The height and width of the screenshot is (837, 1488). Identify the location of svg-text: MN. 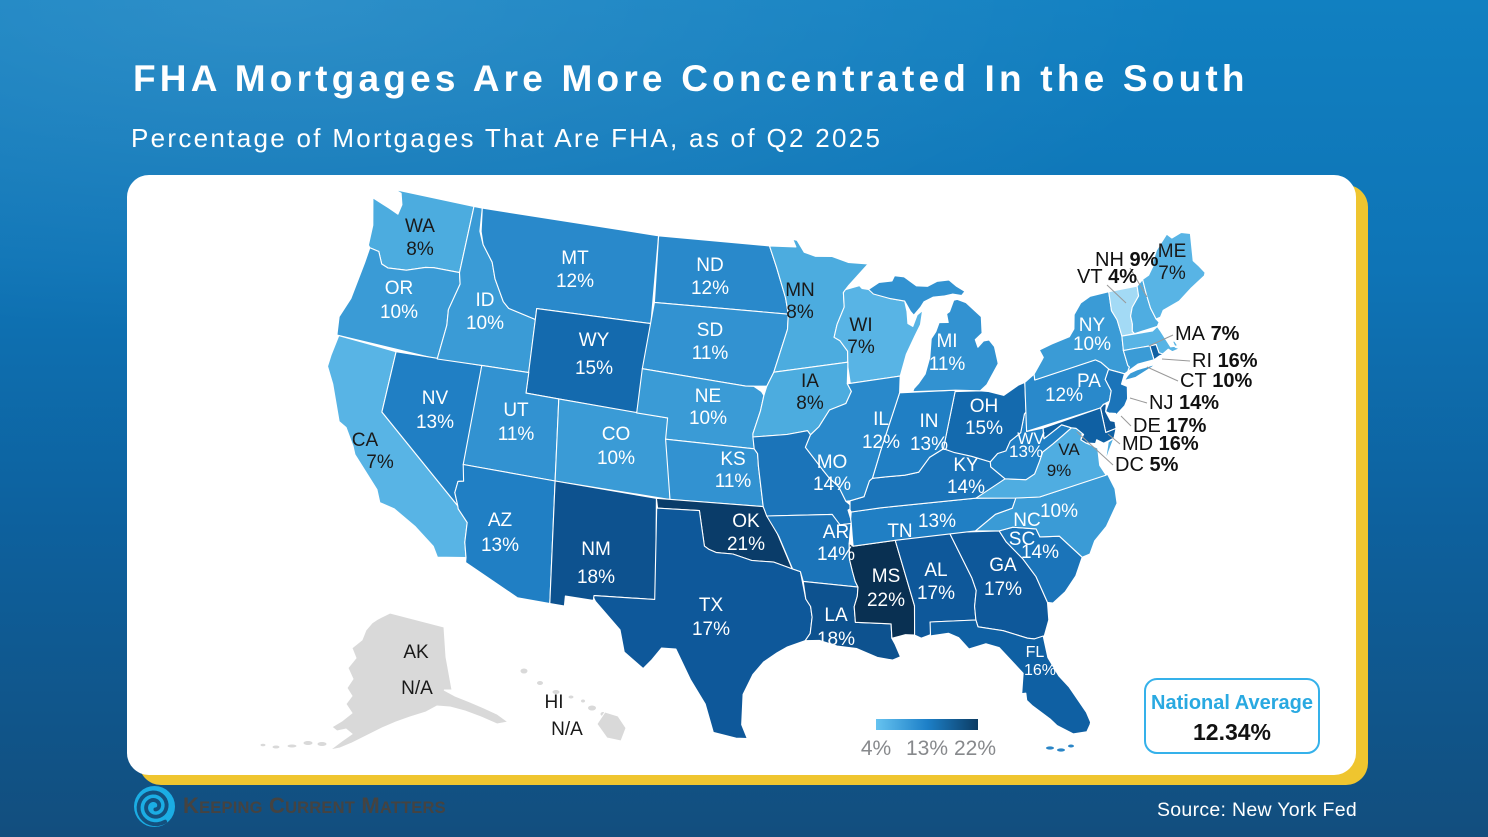
(800, 290).